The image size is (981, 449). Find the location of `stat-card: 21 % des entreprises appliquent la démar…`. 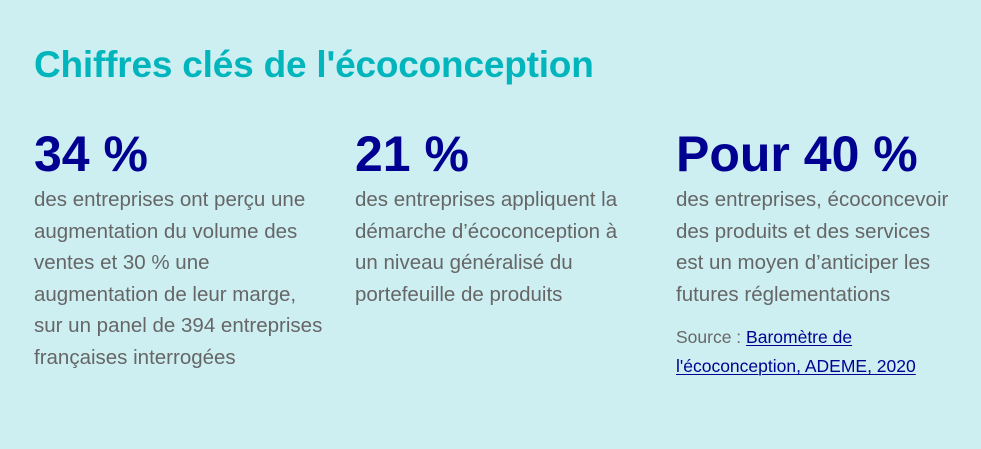

stat-card: 21 % des entreprises appliquent la démar… is located at coordinates (505, 217).